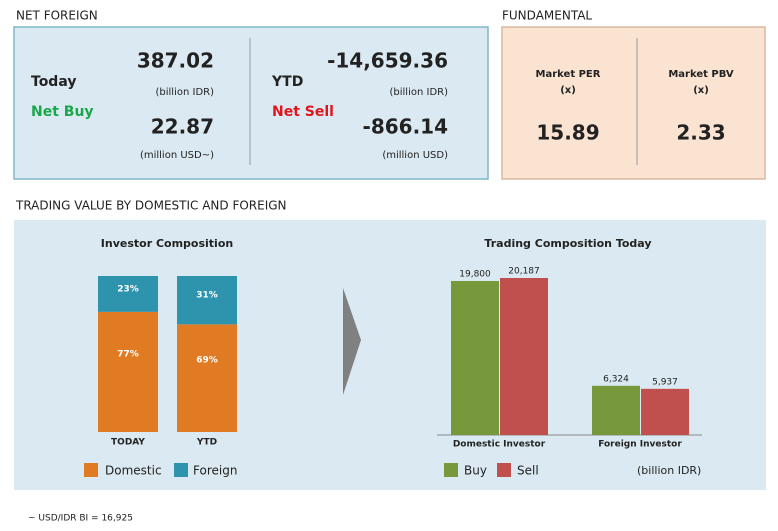 This screenshot has width=778, height=531. I want to click on unit: (million USD), so click(415, 155).